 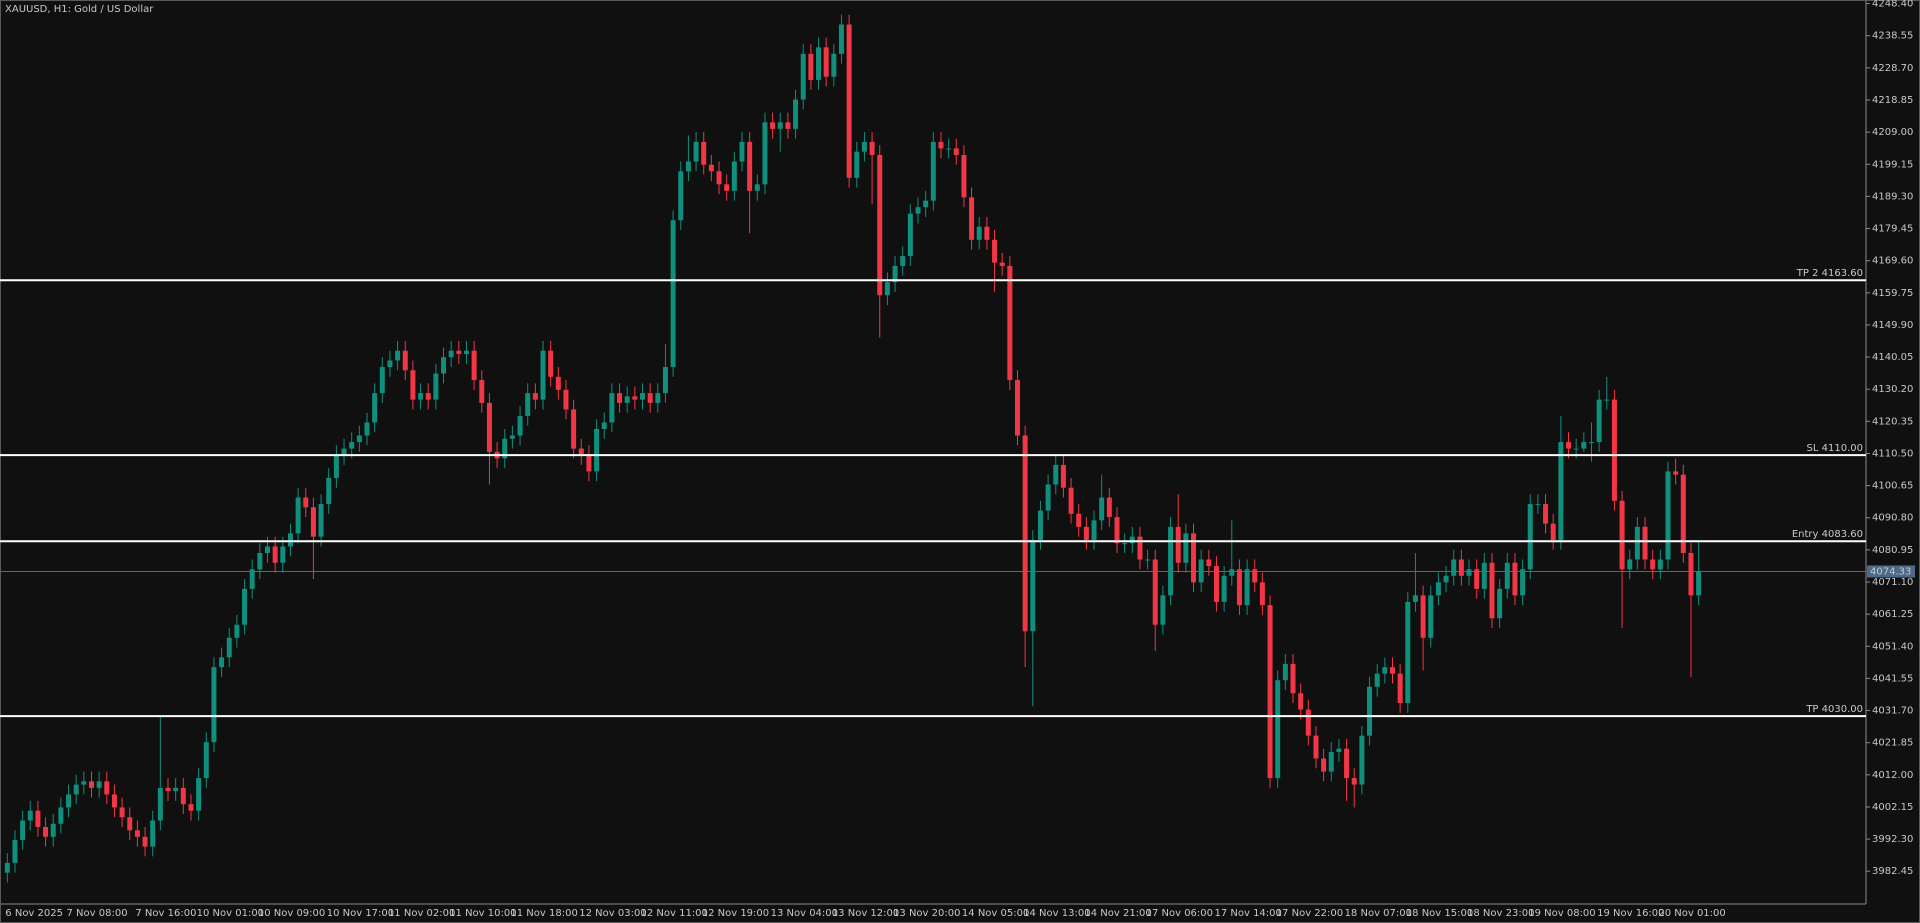 What do you see at coordinates (1500, 913) in the screenshot?
I see `x-tick-label: 18 Nov 23:00` at bounding box center [1500, 913].